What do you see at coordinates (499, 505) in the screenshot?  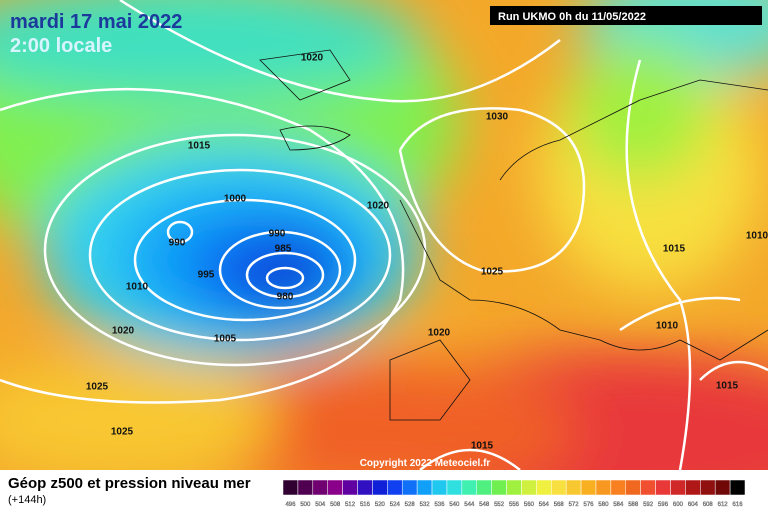 I see `colorbar-label: 552` at bounding box center [499, 505].